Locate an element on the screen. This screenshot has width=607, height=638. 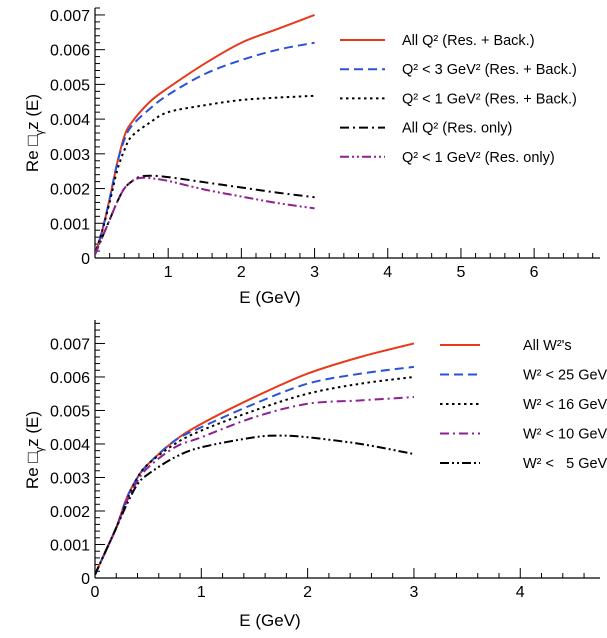
legend-label-3: W² < 16 GeV² is located at coordinates (565, 405).